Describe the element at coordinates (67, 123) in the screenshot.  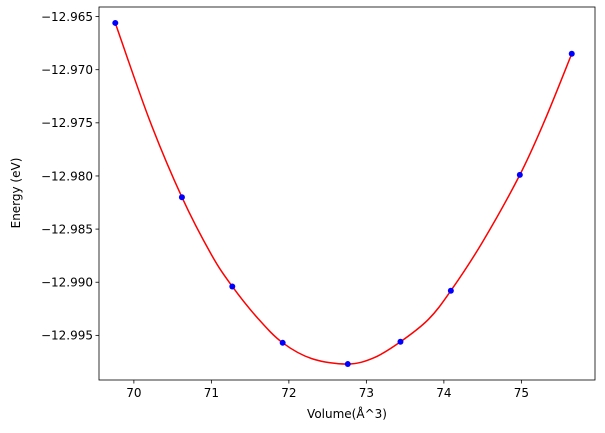
I see `y-tick-label: −12.975` at that location.